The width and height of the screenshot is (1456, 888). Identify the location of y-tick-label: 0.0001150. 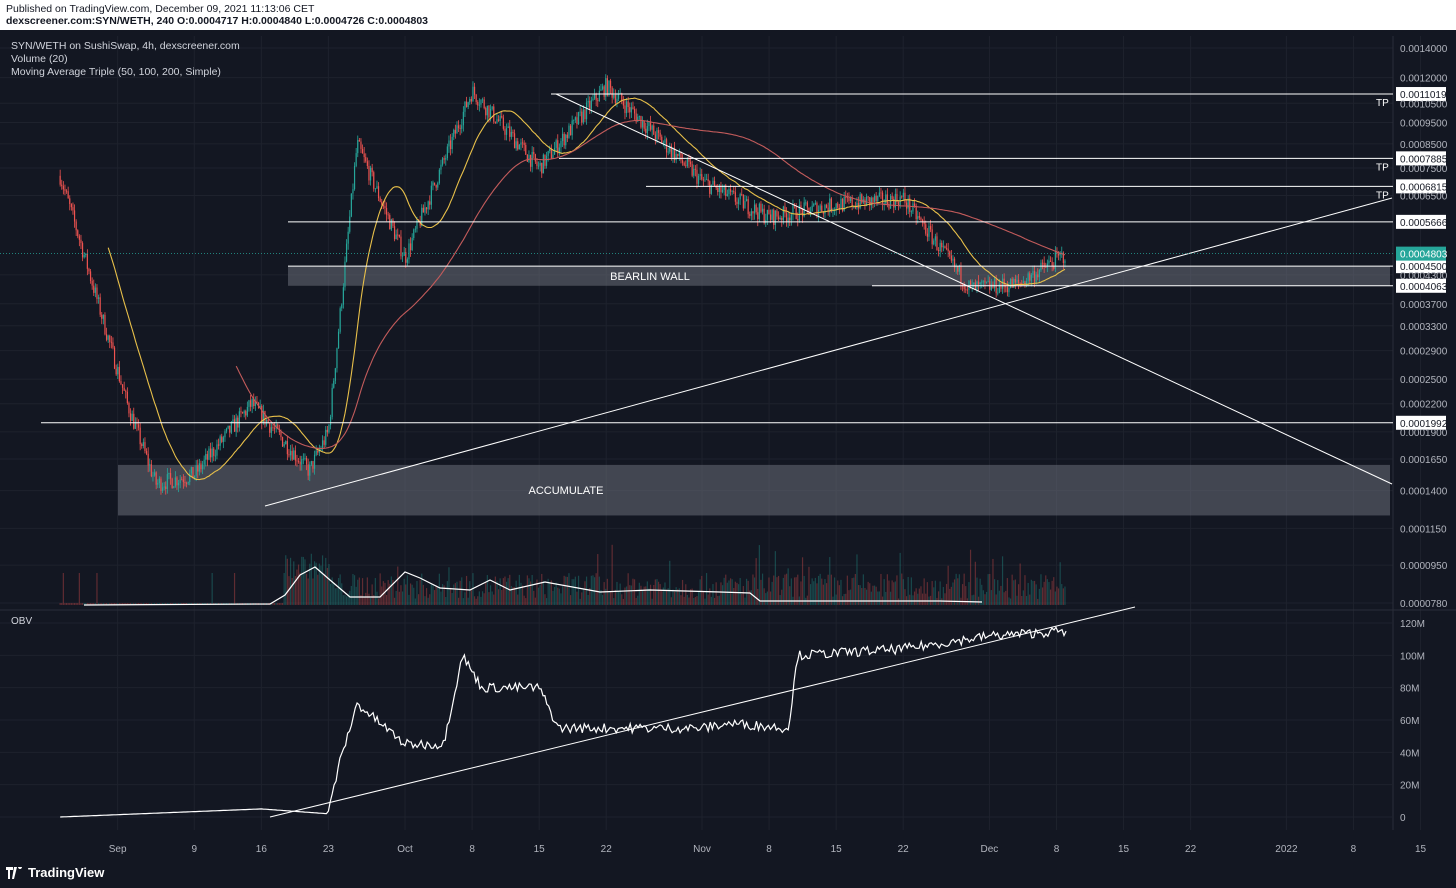
(1423, 529).